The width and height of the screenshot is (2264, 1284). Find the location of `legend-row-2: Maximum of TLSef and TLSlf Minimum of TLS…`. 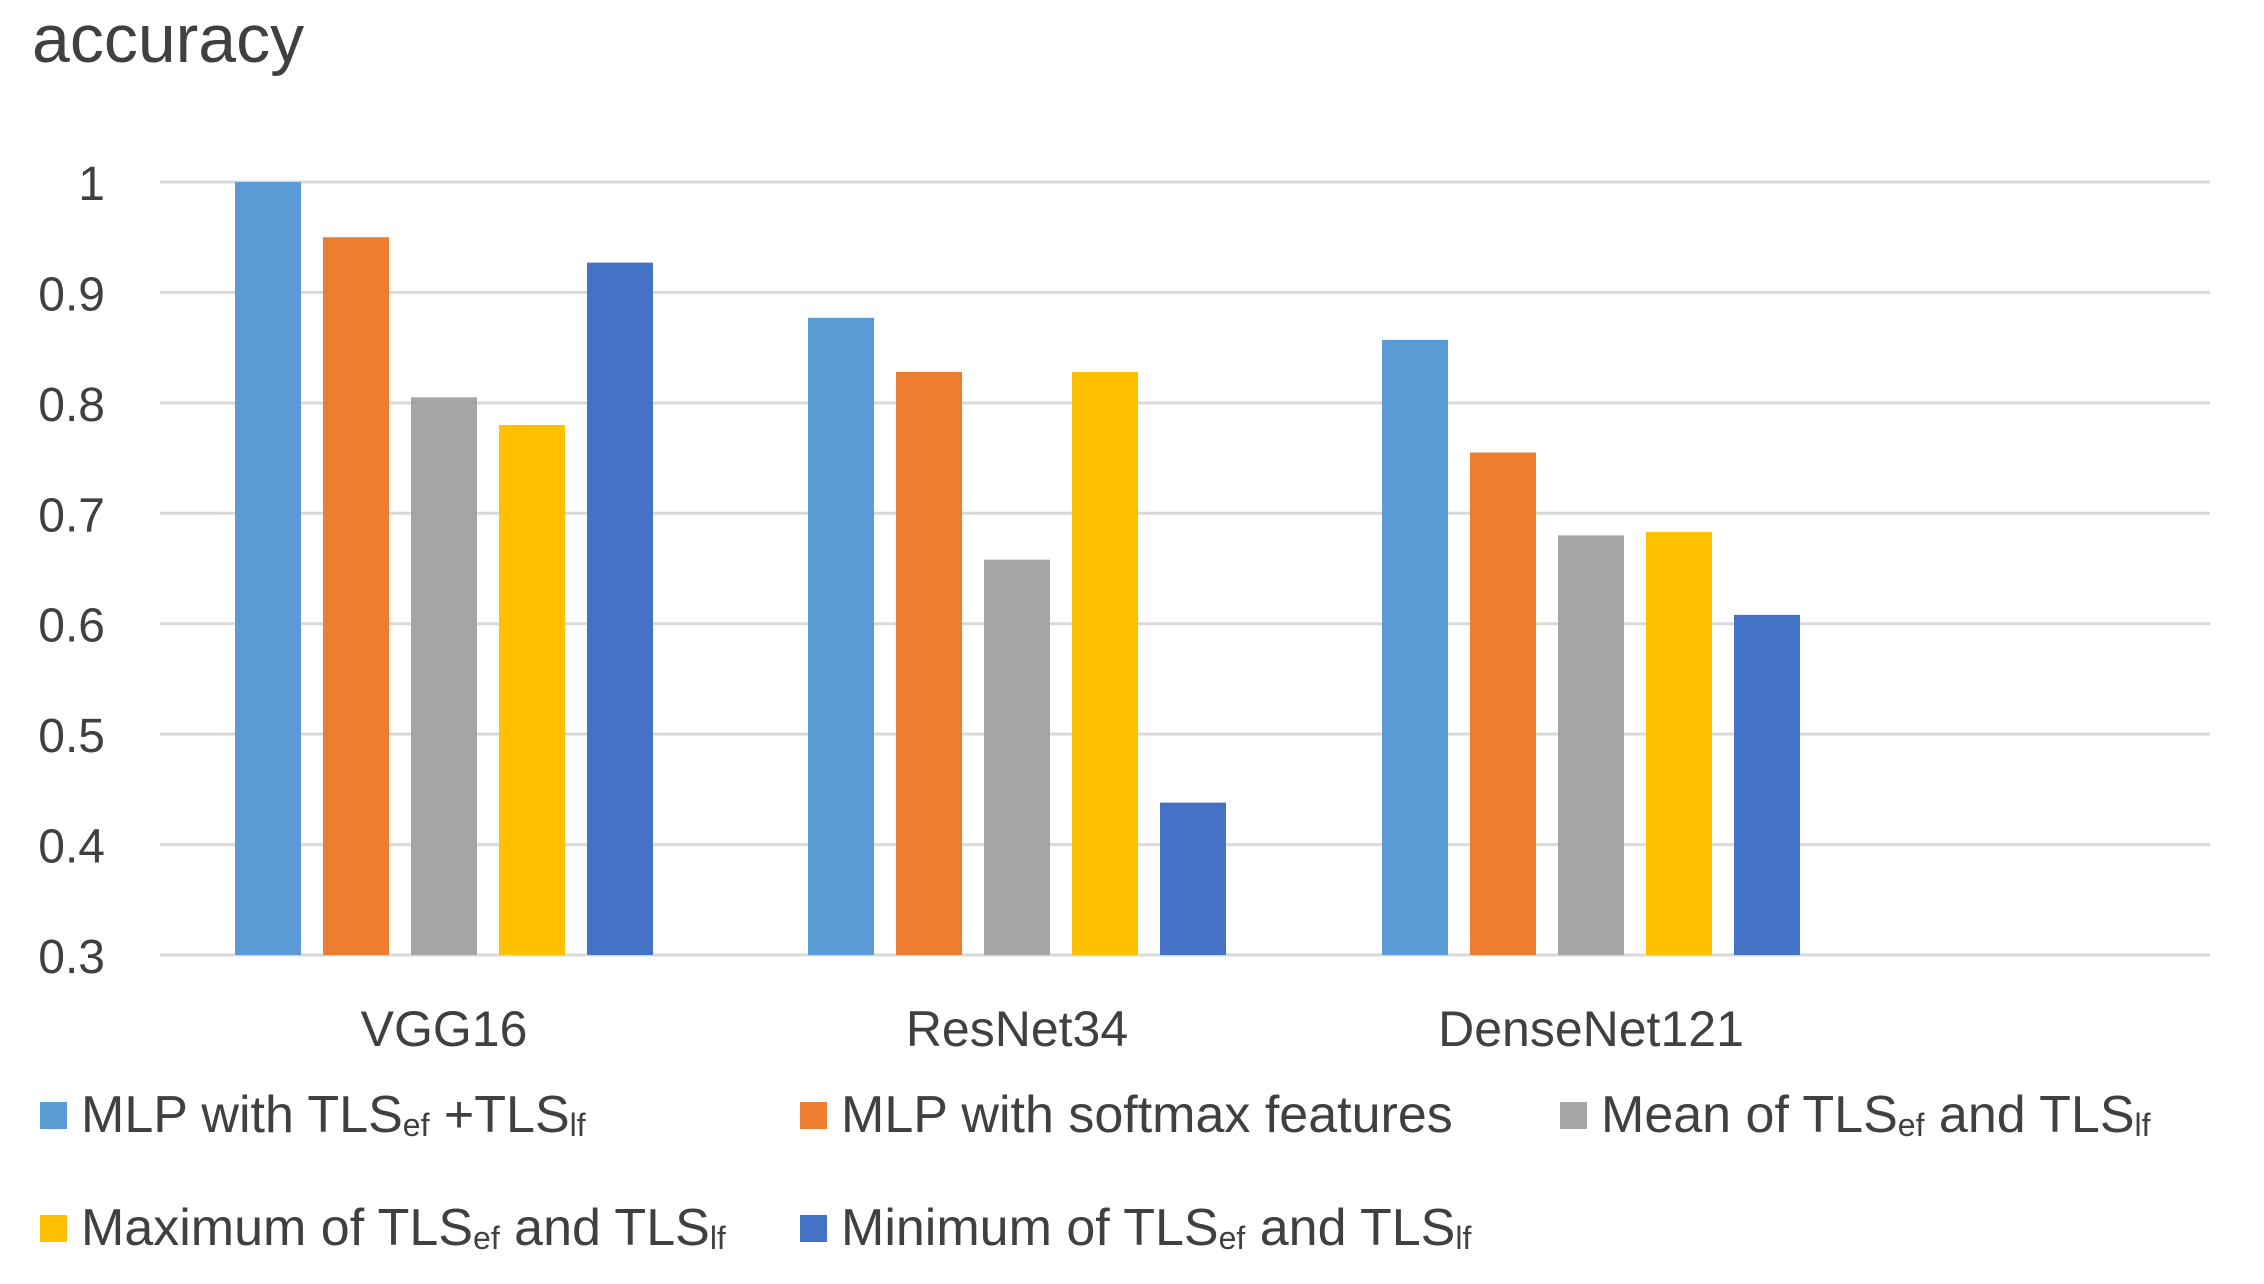

legend-row-2: Maximum of TLSef and TLSlf Minimum of TLS… is located at coordinates (770, 1228).